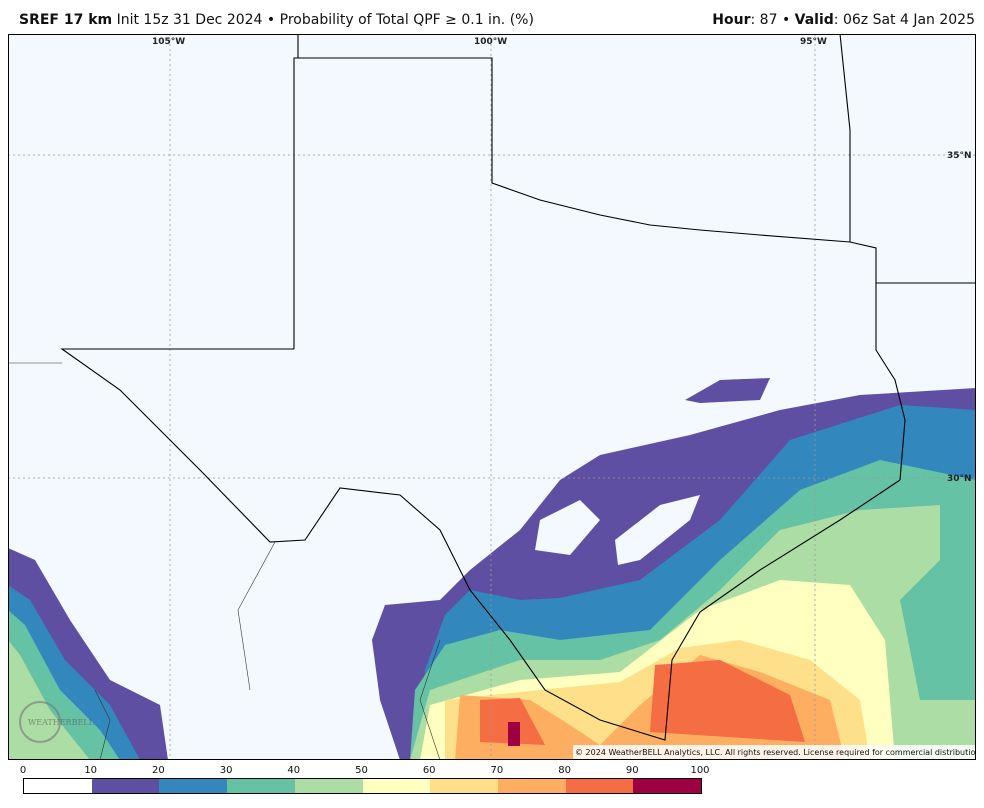  I want to click on lon-label: 95°W, so click(813, 42).